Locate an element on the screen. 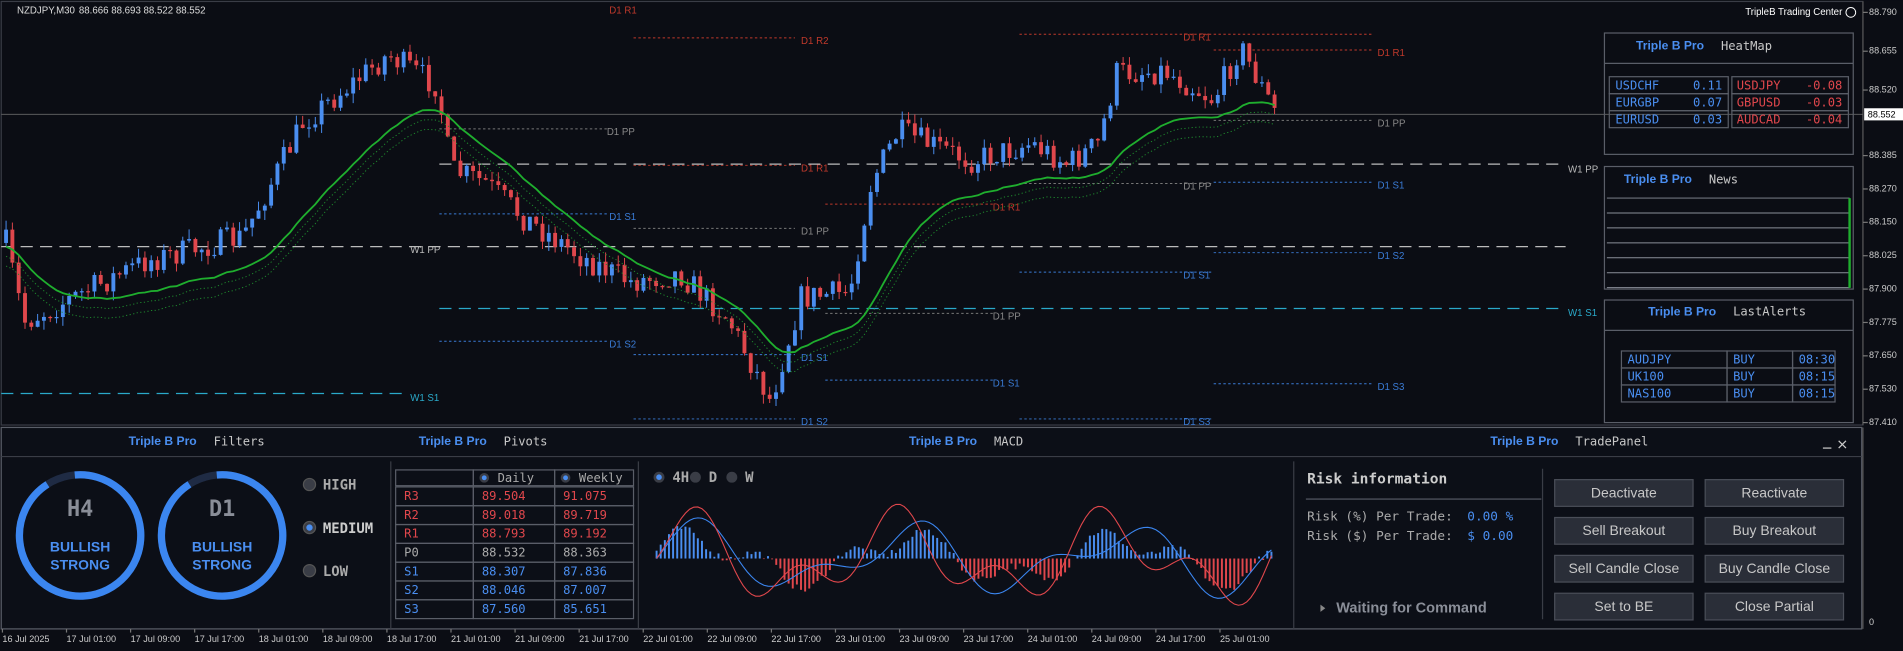 The height and width of the screenshot is (651, 1903). pivot-label: W1 S1 is located at coordinates (424, 398).